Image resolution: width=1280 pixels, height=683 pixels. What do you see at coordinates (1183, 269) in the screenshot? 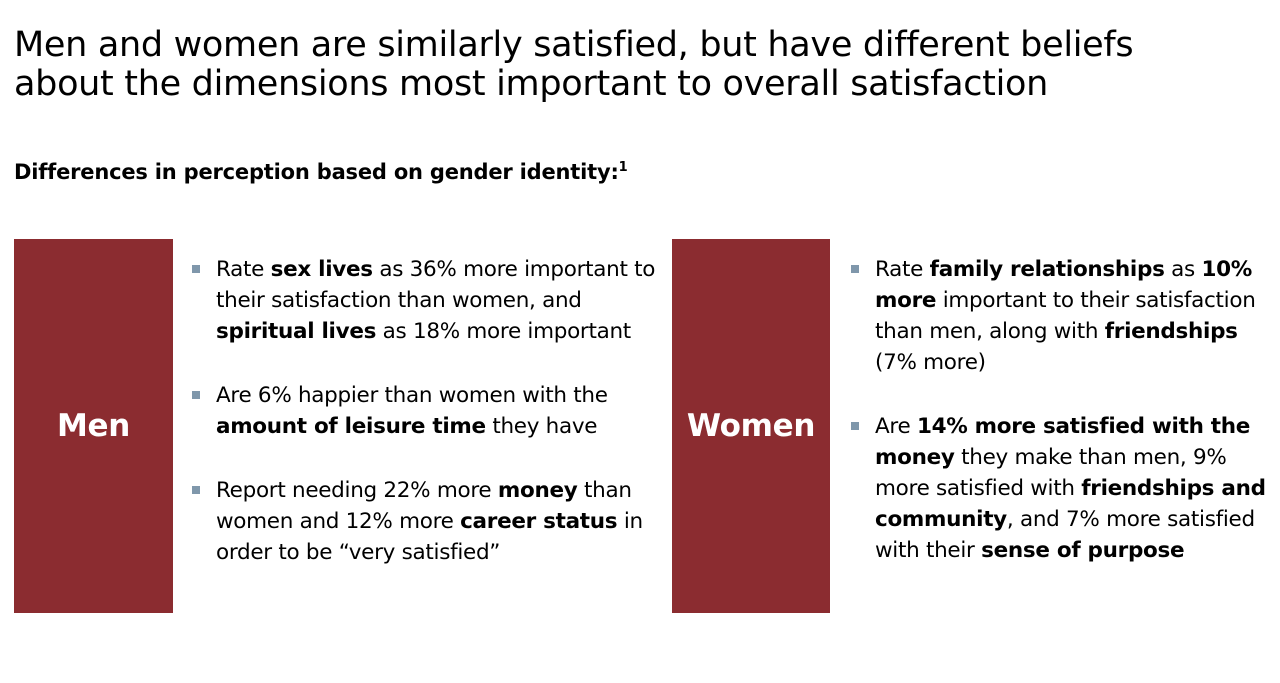
I see `bullet-text: as` at bounding box center [1183, 269].